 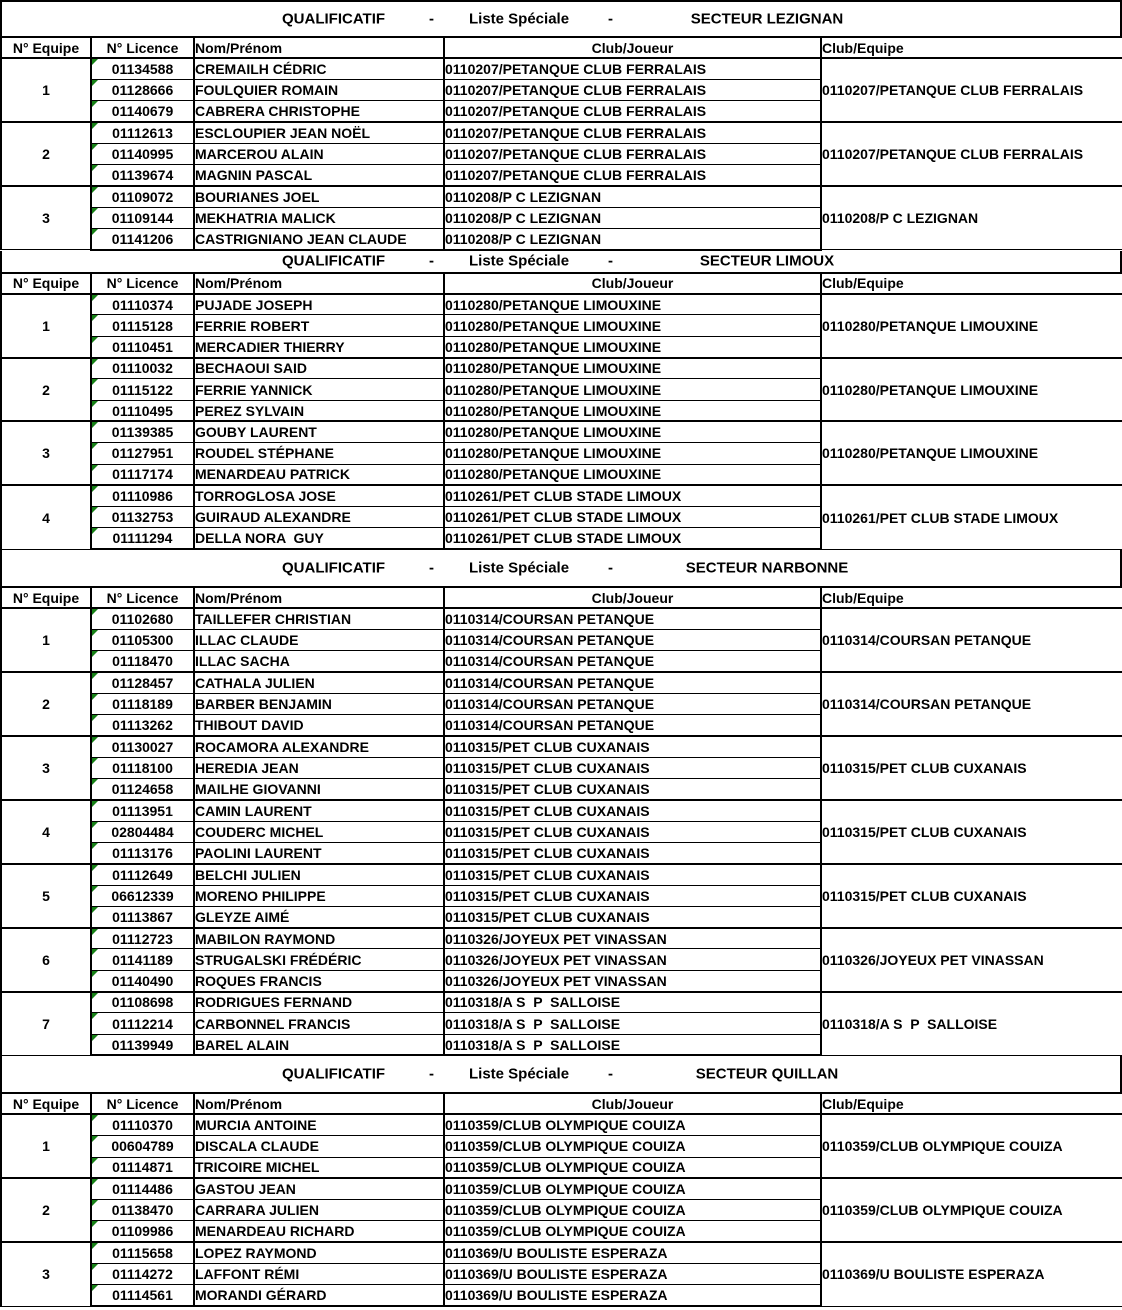 What do you see at coordinates (142, 704) in the screenshot?
I see `licence-cell: 01118189` at bounding box center [142, 704].